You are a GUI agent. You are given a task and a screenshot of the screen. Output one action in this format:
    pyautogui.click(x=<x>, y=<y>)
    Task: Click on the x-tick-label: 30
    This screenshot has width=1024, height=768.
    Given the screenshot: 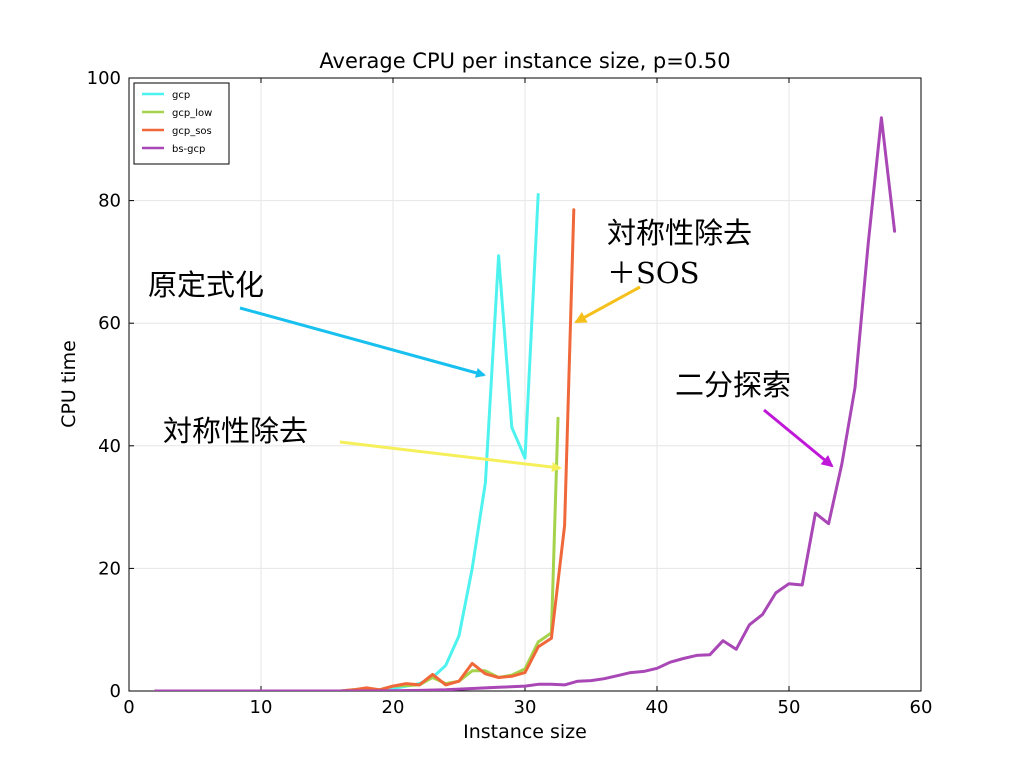 What is the action you would take?
    pyautogui.click(x=525, y=707)
    